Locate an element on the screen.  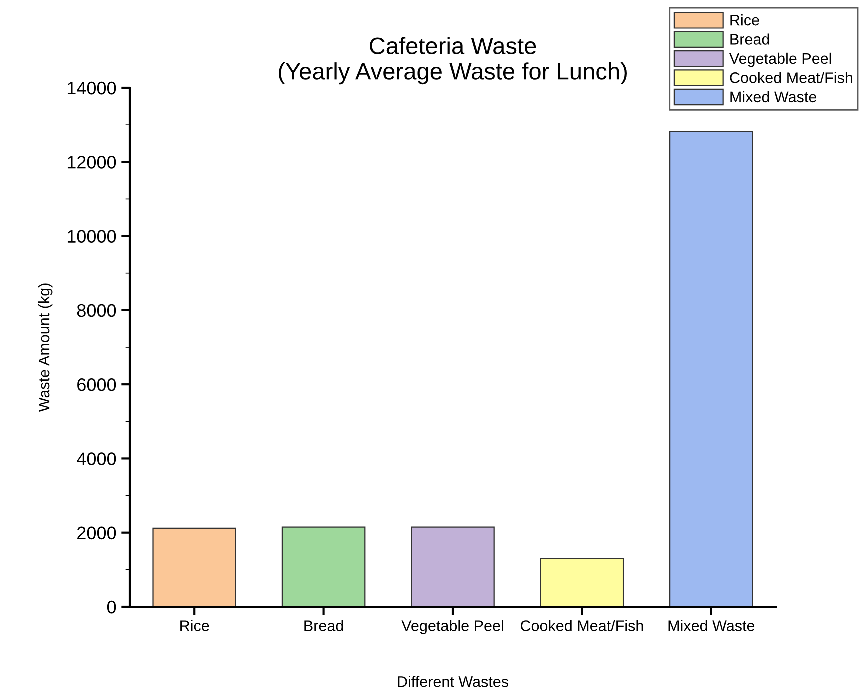
chart-title: Cafeteria Waste (Yearly Average Waste for Lunch) is located at coordinates (453, 61).